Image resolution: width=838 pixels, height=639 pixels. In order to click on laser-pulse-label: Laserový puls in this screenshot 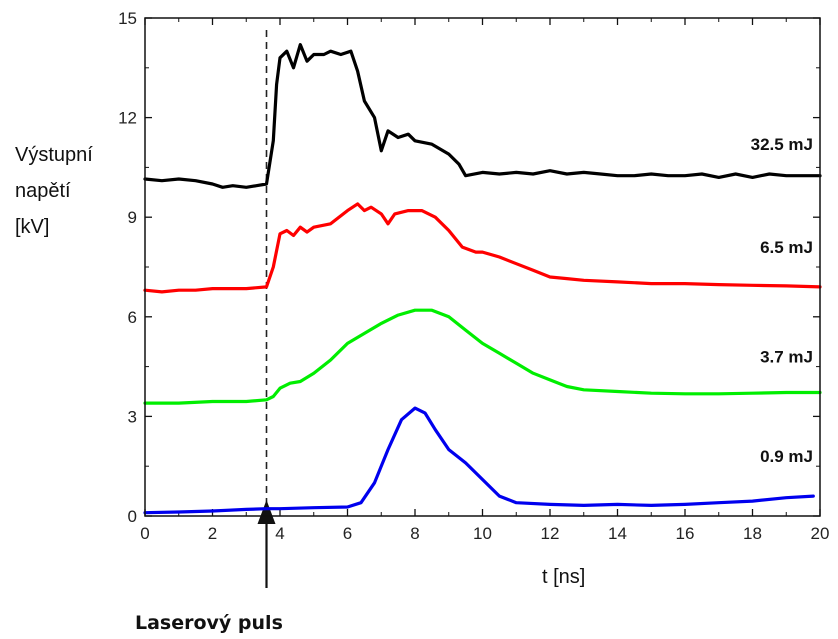, I will do `click(209, 623)`.